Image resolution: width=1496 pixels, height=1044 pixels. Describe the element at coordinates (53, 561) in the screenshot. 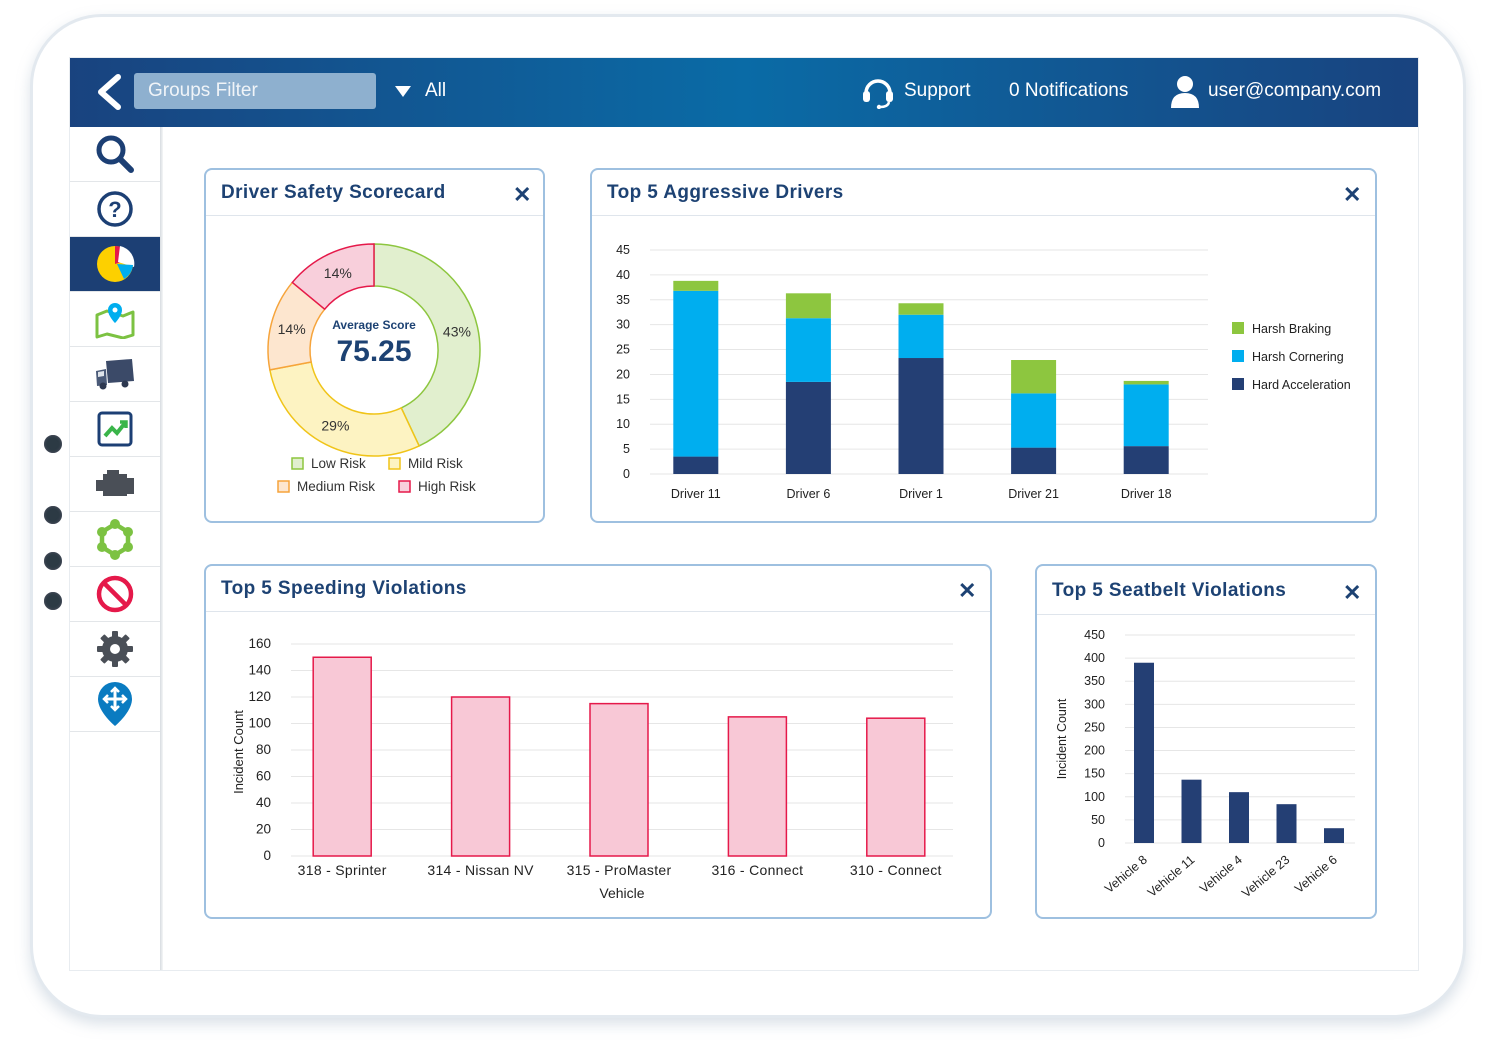

I see `sensor-dot` at that location.